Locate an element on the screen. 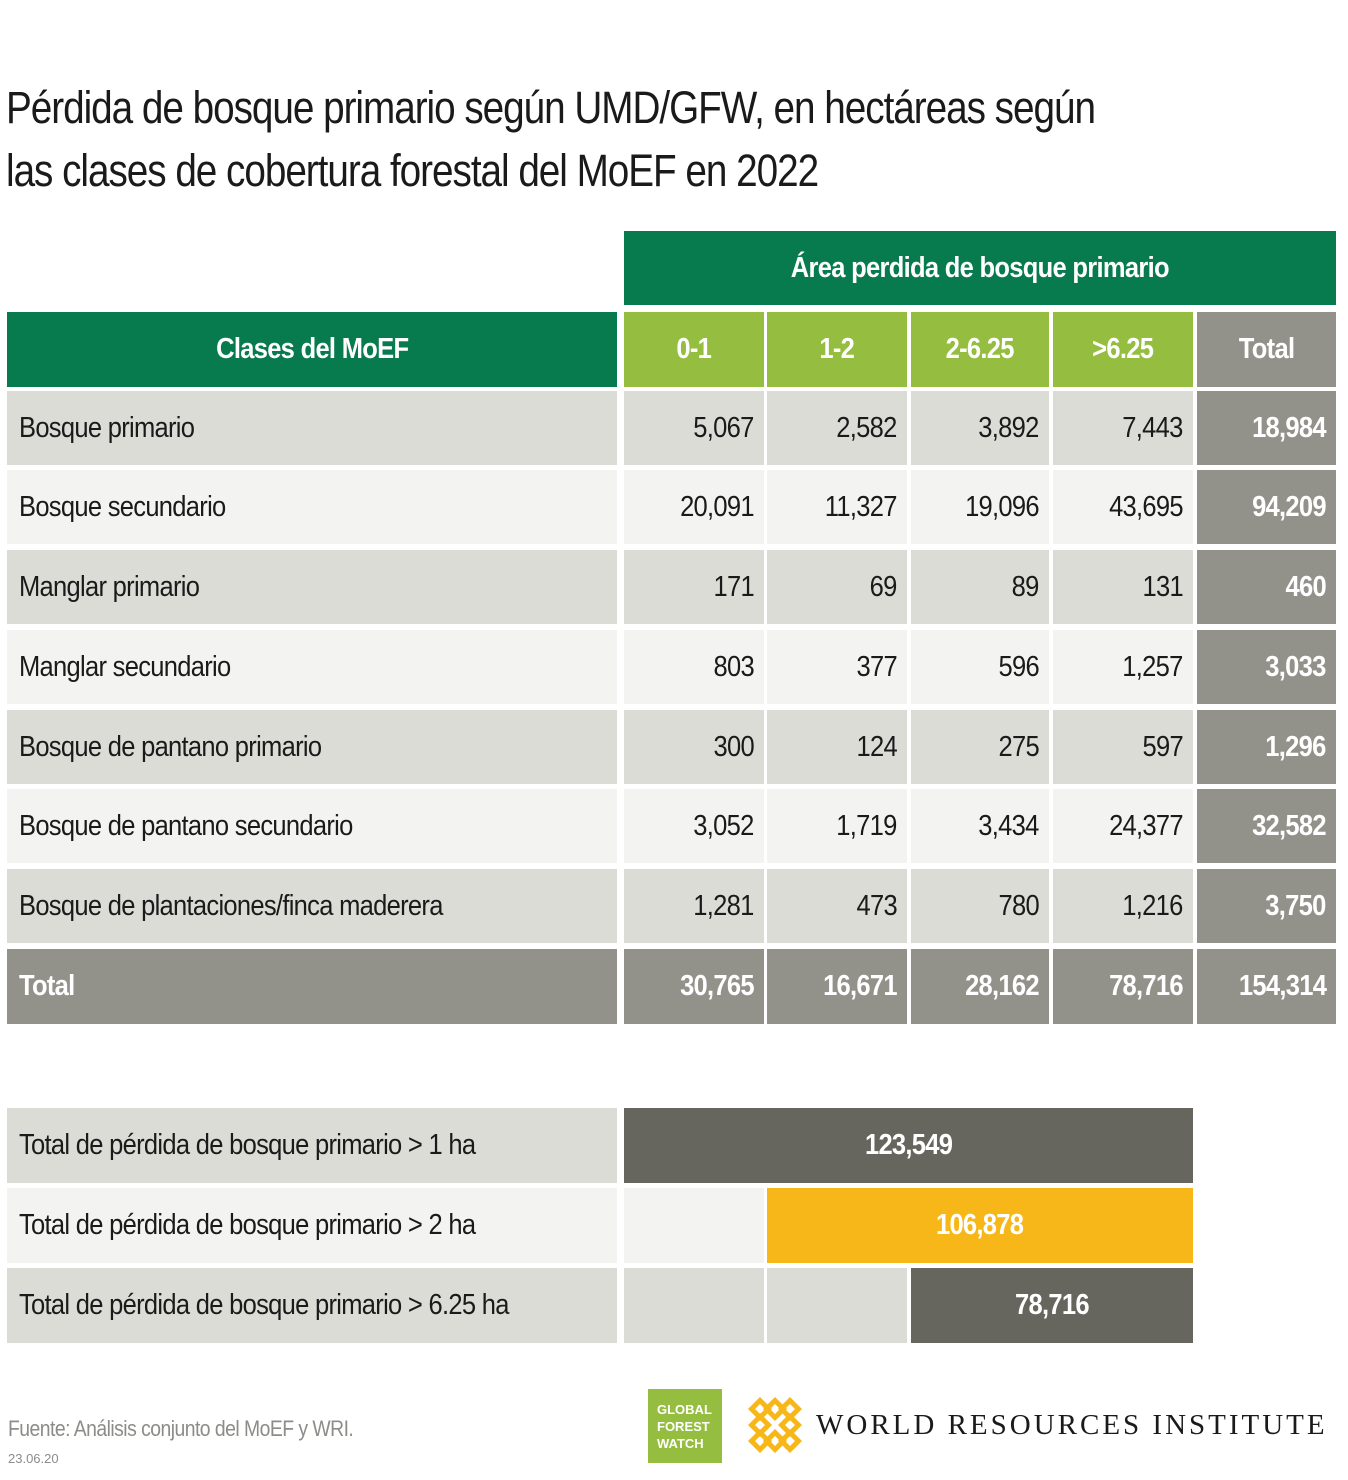 This screenshot has height=1480, width=1348. column-header-text: 2-6.25 is located at coordinates (980, 349).